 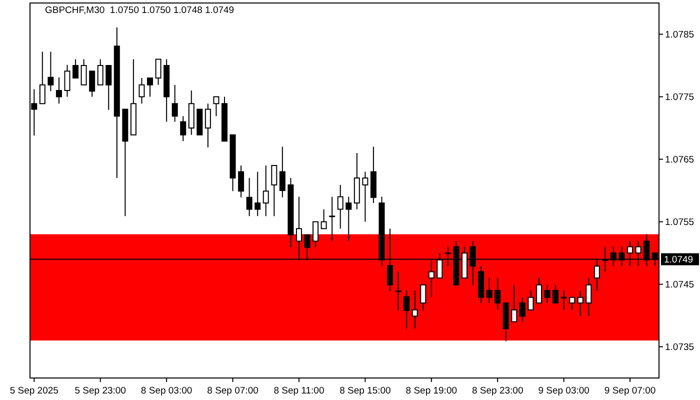 I want to click on y-tick-label: 1.0755, so click(x=679, y=222).